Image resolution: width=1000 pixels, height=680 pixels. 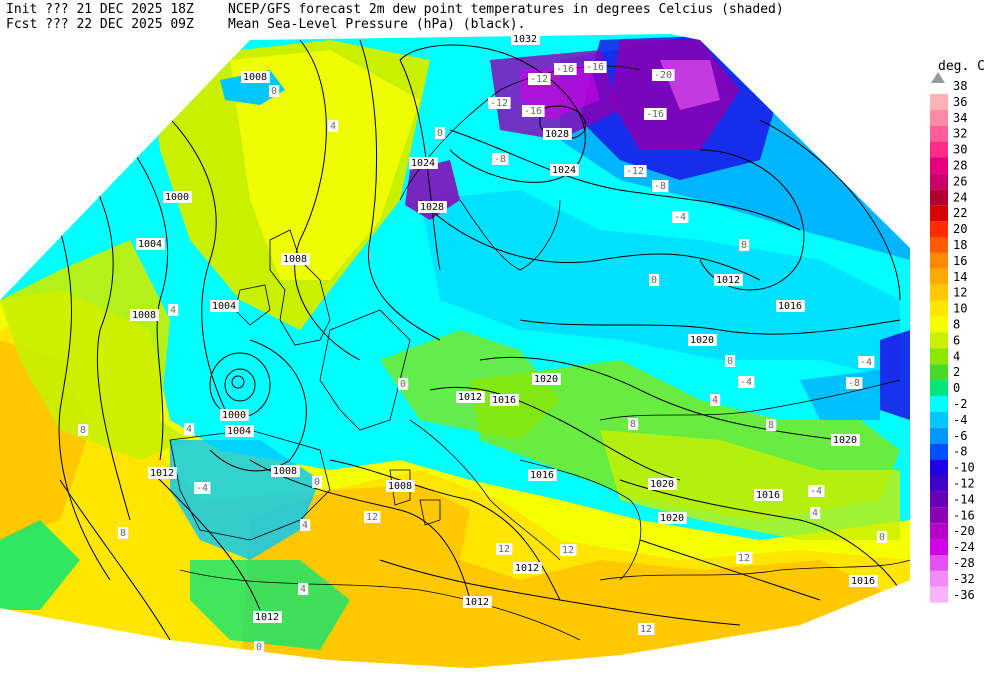 What do you see at coordinates (964, 468) in the screenshot?
I see `legend-label: -10` at bounding box center [964, 468].